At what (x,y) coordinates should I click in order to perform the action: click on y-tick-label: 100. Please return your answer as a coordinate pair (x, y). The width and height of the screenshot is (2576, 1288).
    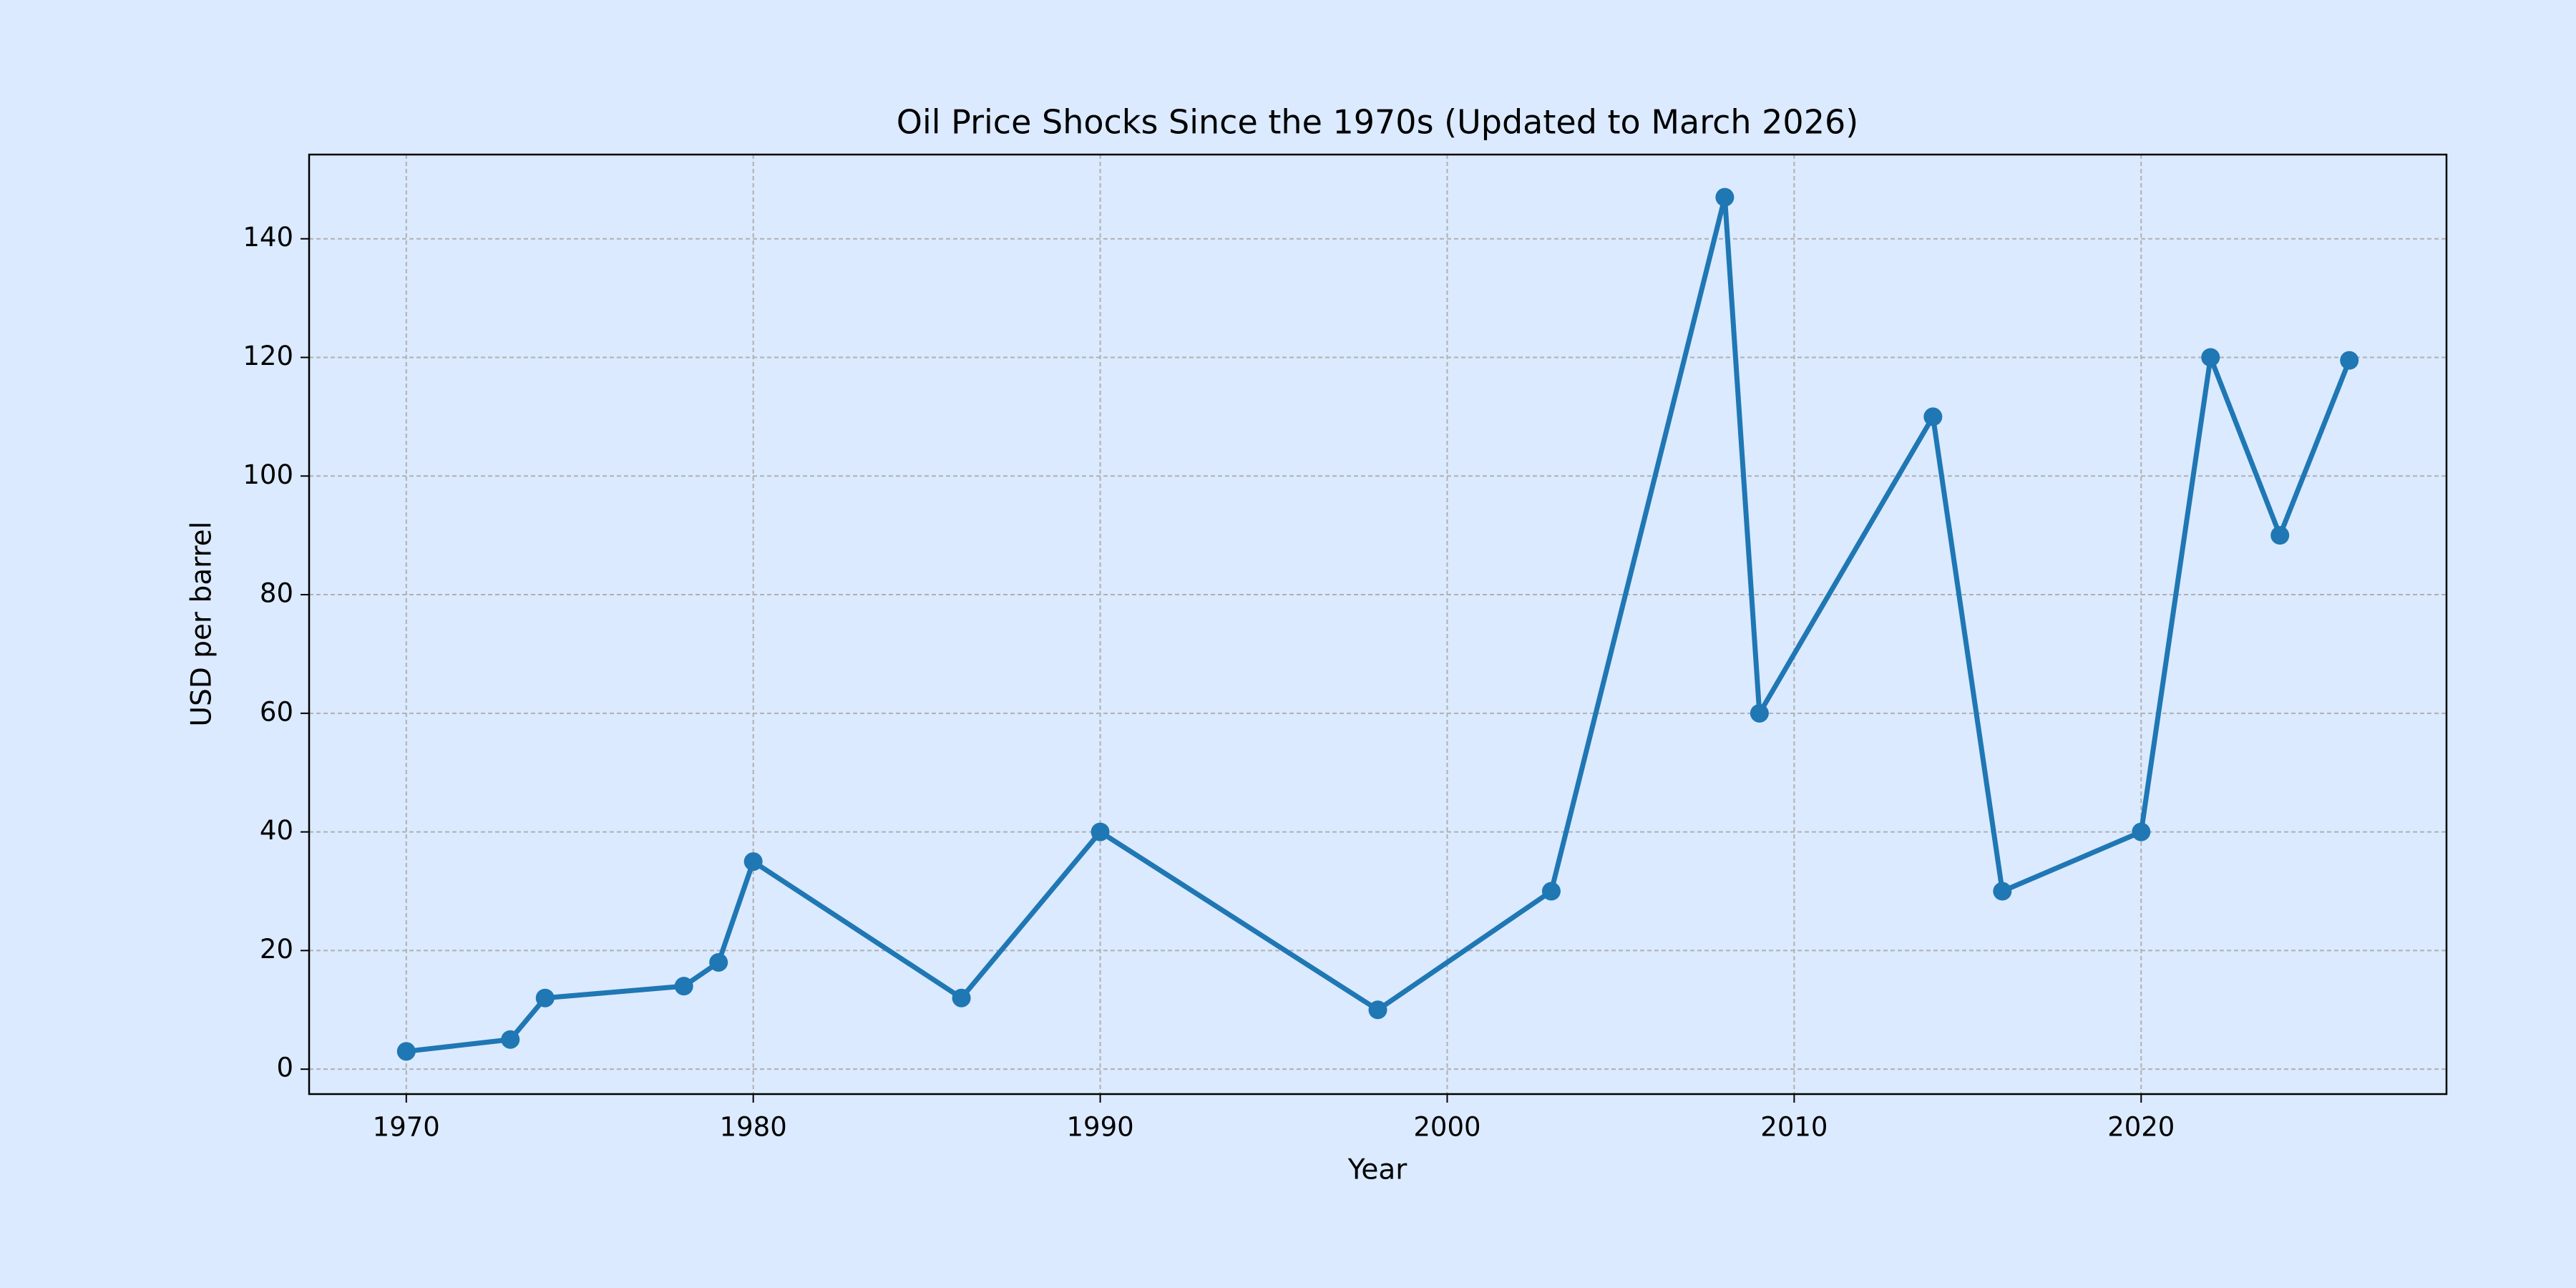
    Looking at the image, I should click on (268, 474).